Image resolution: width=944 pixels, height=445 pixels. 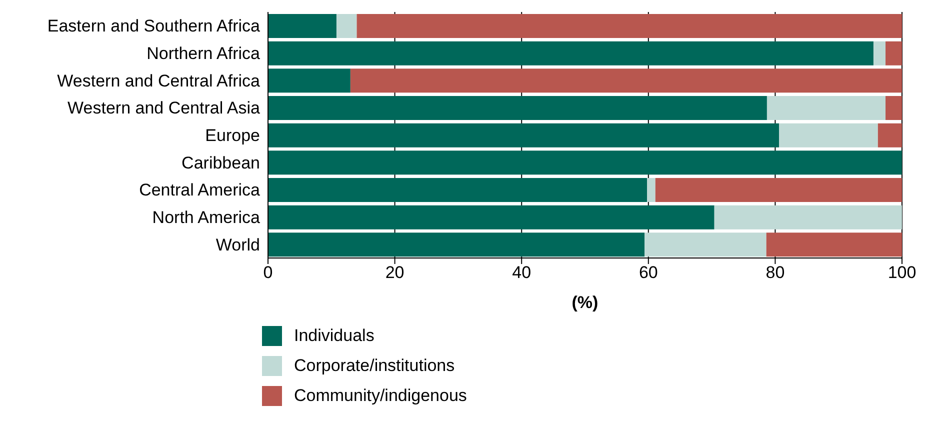 I want to click on y-tick-label: World, so click(x=238, y=244).